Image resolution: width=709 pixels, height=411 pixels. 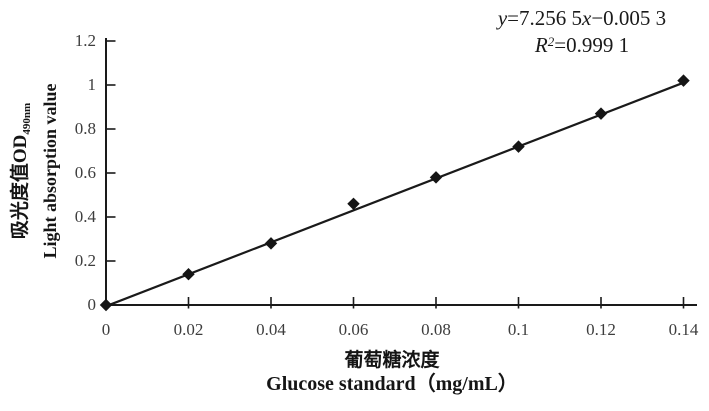 What do you see at coordinates (92, 304) in the screenshot?
I see `y-tick-label: 0` at bounding box center [92, 304].